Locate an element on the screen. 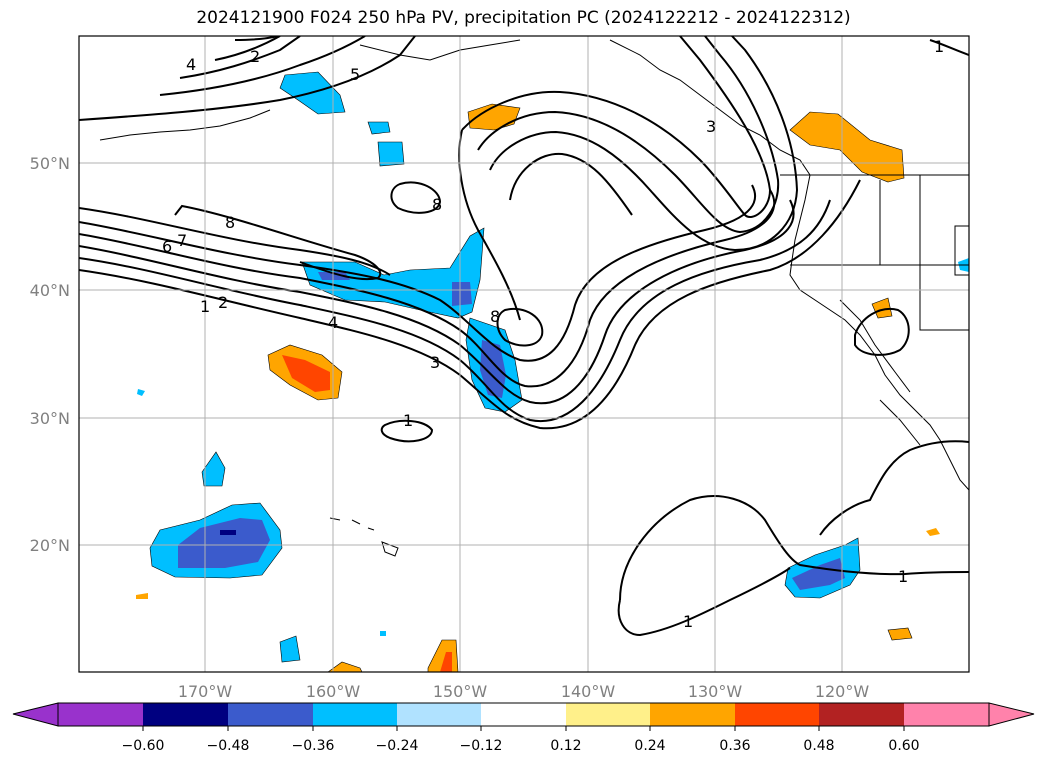  lon-label: 120°W is located at coordinates (842, 691).